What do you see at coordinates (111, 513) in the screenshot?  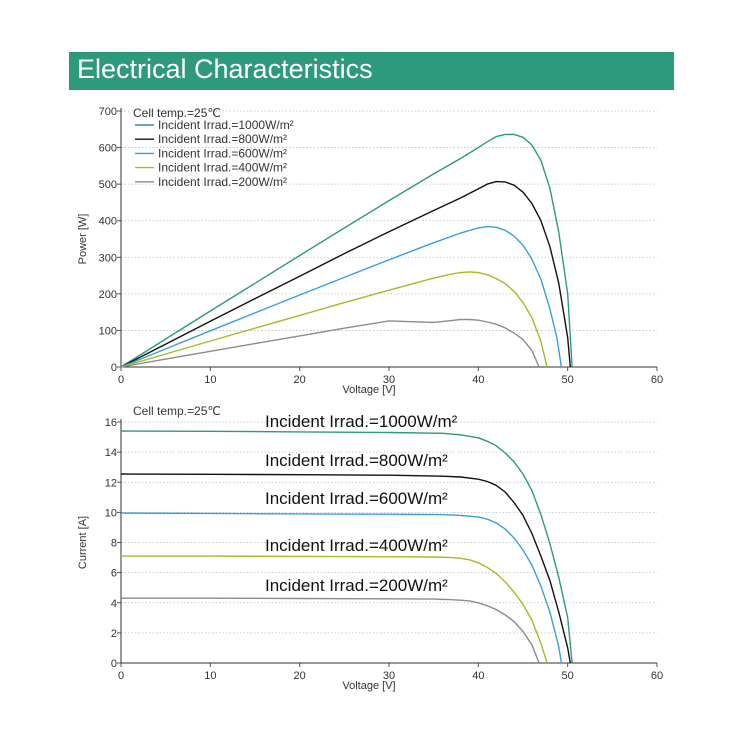 I see `y-tick-label: 10` at bounding box center [111, 513].